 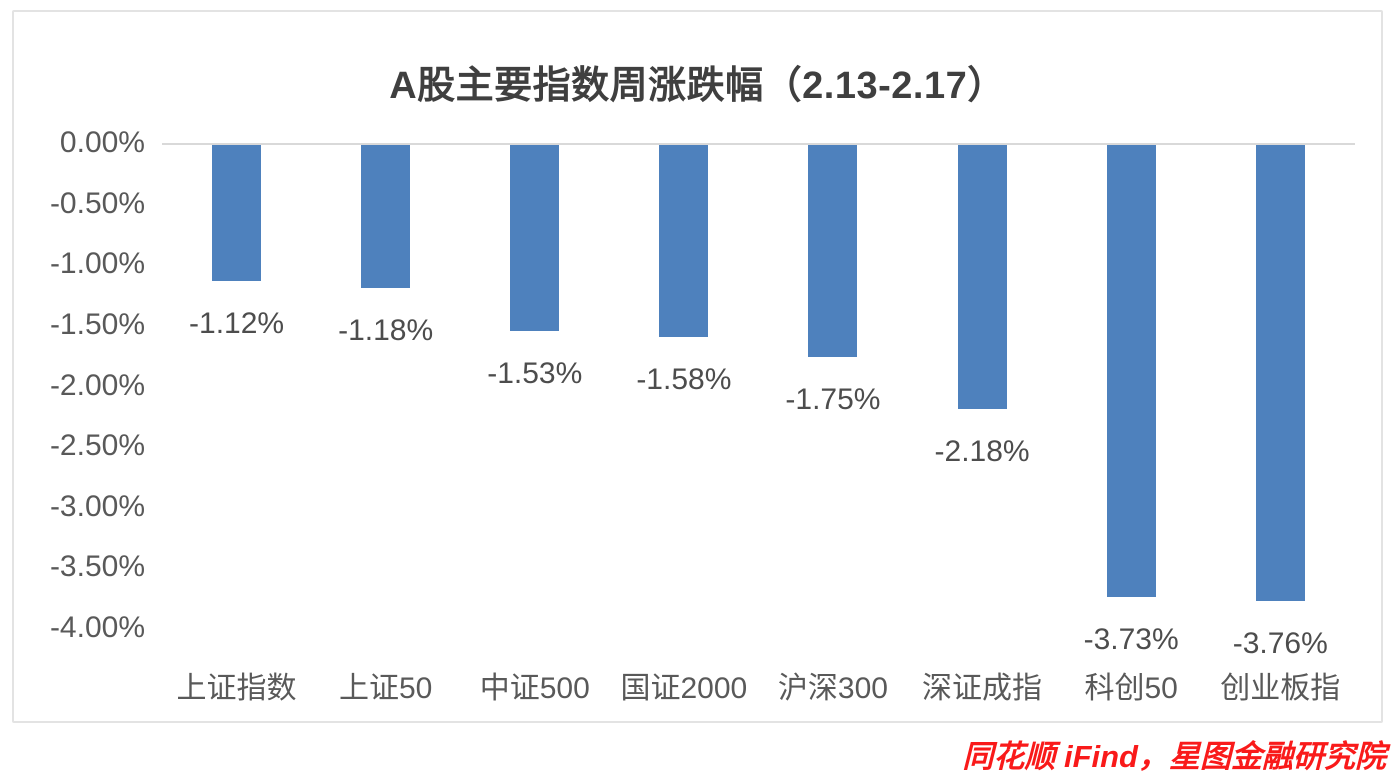 What do you see at coordinates (697, 86) in the screenshot?
I see `chart-title: A股主要指数周涨跌幅（2.13-2.17）` at bounding box center [697, 86].